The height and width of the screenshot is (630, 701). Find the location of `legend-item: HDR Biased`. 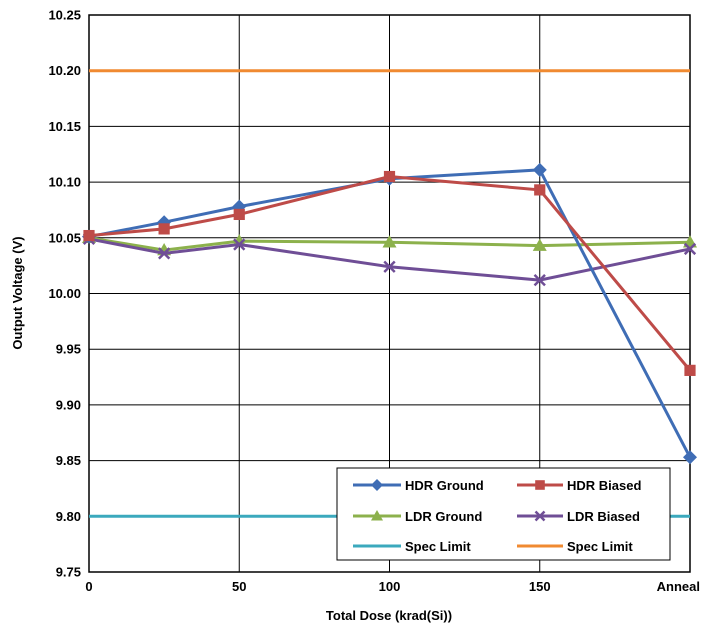

legend-item: HDR Biased is located at coordinates (579, 485).